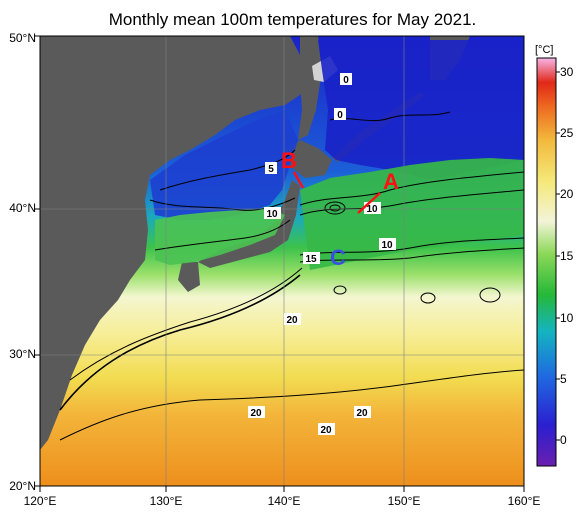 This screenshot has width=585, height=512. Describe the element at coordinates (558, 256) in the screenshot. I see `colorbar-ticks` at that location.